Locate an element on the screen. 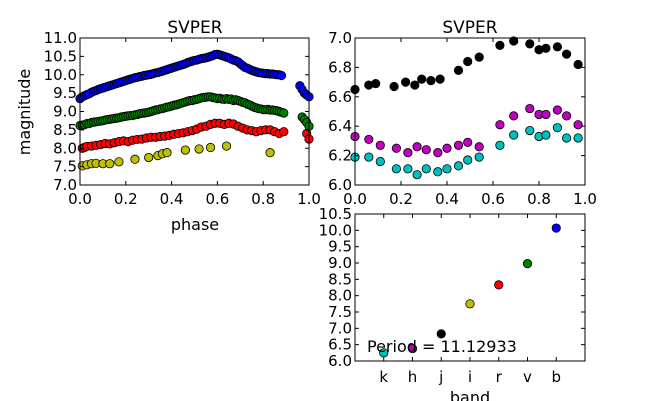 The width and height of the screenshot is (650, 401). chart-left-ytick-label: 10.5 is located at coordinates (60, 56).